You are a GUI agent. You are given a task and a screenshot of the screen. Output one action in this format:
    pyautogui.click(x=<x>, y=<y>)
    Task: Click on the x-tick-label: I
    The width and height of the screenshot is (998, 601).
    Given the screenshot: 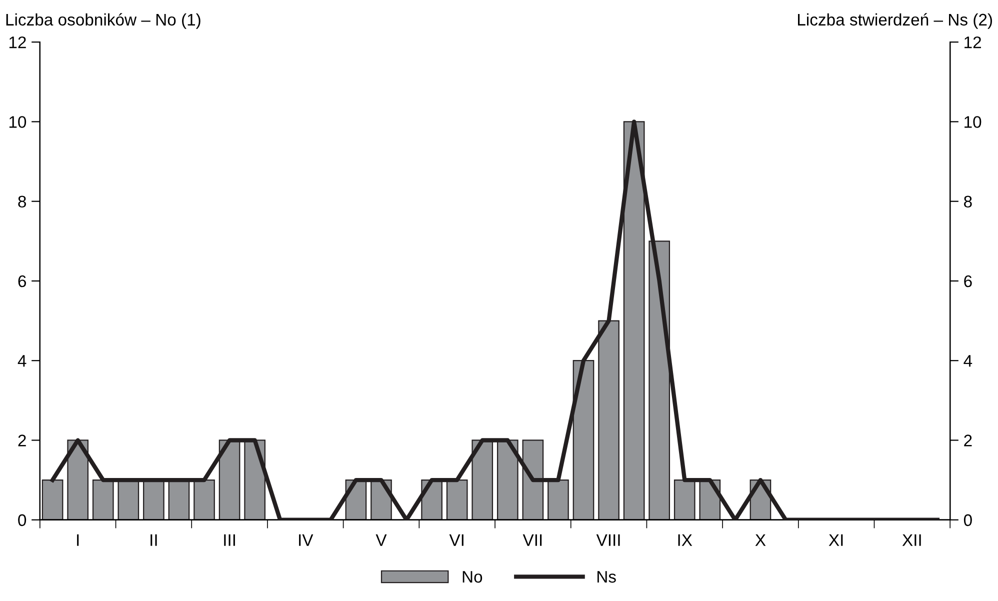 What is the action you would take?
    pyautogui.click(x=78, y=540)
    